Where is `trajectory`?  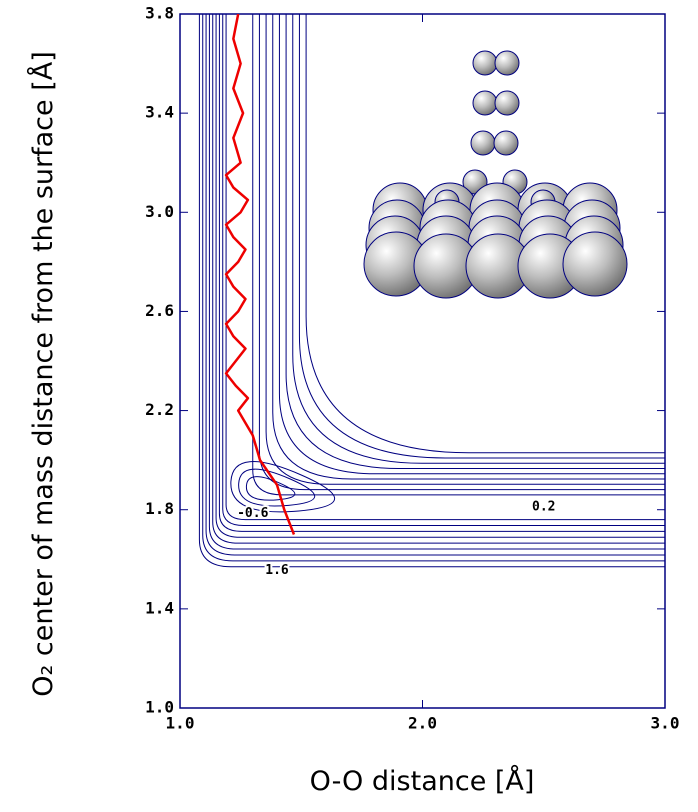
trajectory is located at coordinates (260, 274).